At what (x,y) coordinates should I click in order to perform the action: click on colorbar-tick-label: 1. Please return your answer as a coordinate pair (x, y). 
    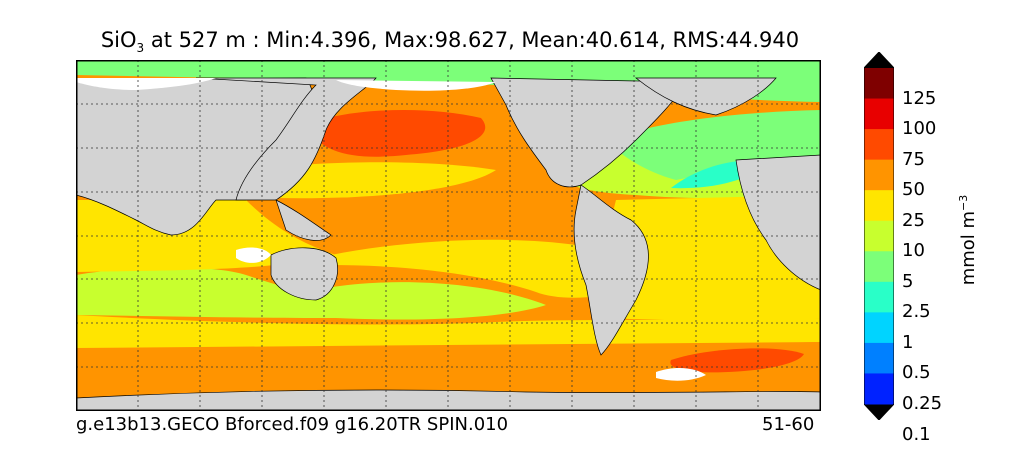
    Looking at the image, I should click on (908, 342).